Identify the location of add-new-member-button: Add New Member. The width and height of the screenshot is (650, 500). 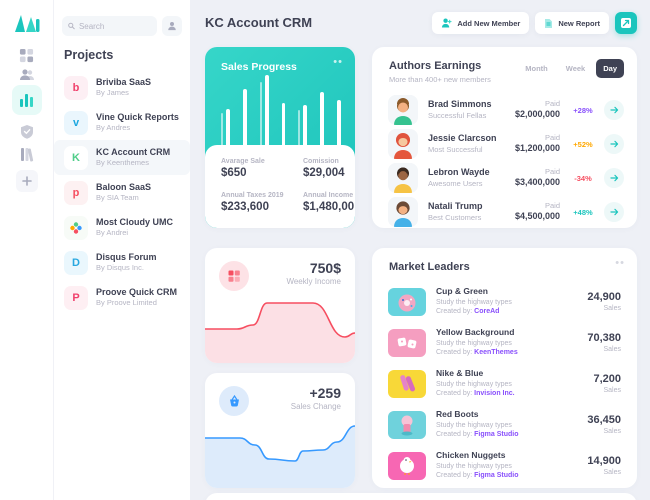
(481, 23).